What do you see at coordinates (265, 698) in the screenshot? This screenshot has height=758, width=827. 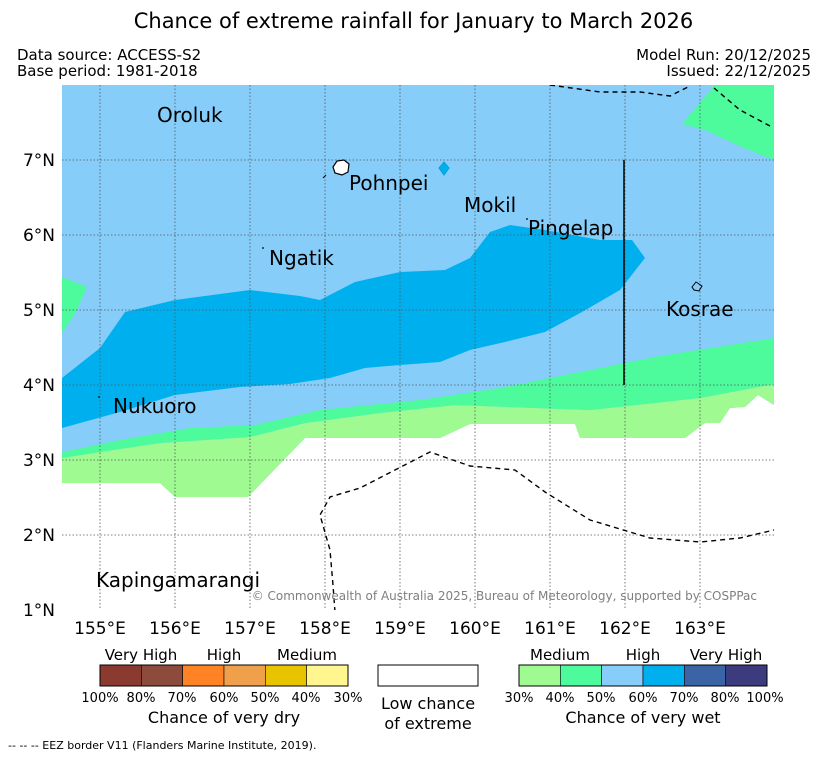 I see `legend-dry-tick: 50%` at bounding box center [265, 698].